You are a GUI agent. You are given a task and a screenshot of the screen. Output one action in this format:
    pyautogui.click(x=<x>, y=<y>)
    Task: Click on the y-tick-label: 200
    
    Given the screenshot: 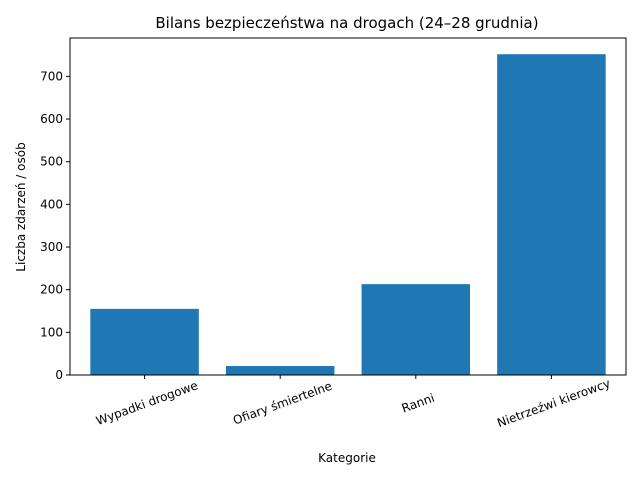 What is the action you would take?
    pyautogui.click(x=51, y=290)
    